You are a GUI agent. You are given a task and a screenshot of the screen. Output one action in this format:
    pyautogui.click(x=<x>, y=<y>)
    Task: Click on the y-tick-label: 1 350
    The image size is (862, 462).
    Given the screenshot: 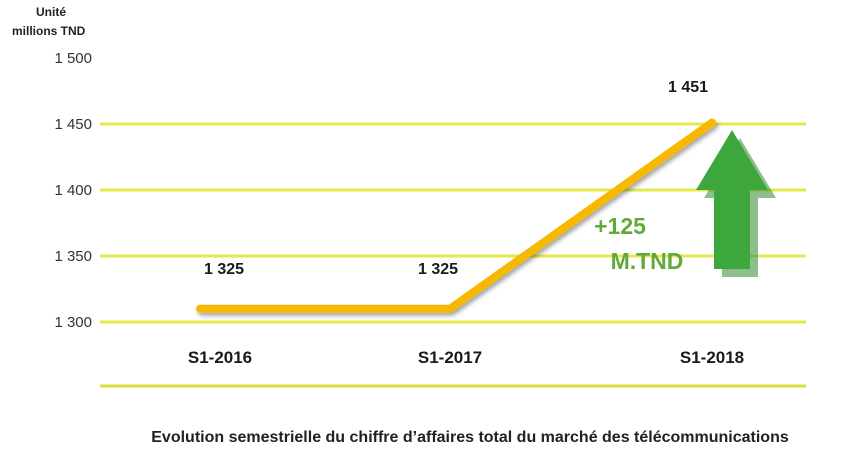 What is the action you would take?
    pyautogui.click(x=73, y=256)
    